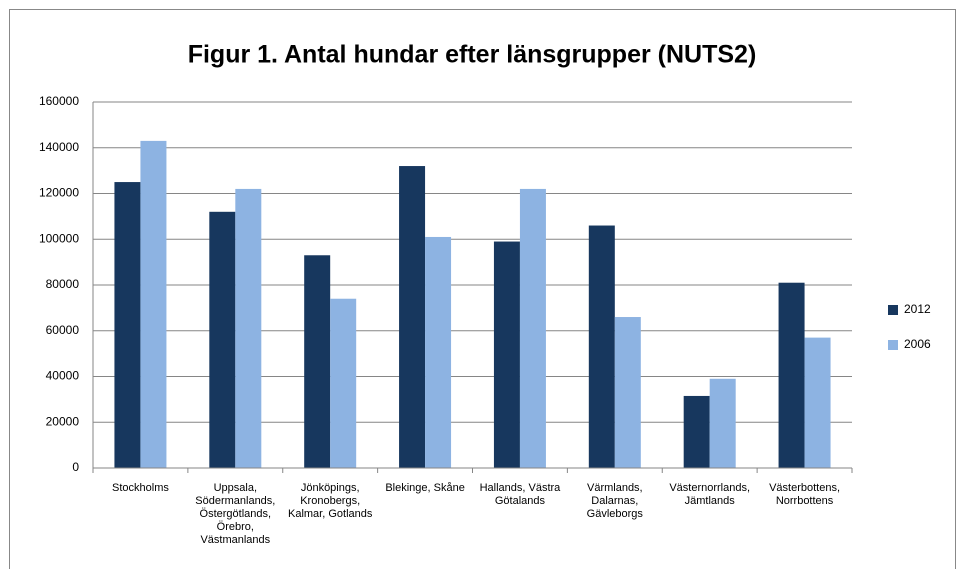  I want to click on y-tick-label: 160000, so click(59, 101).